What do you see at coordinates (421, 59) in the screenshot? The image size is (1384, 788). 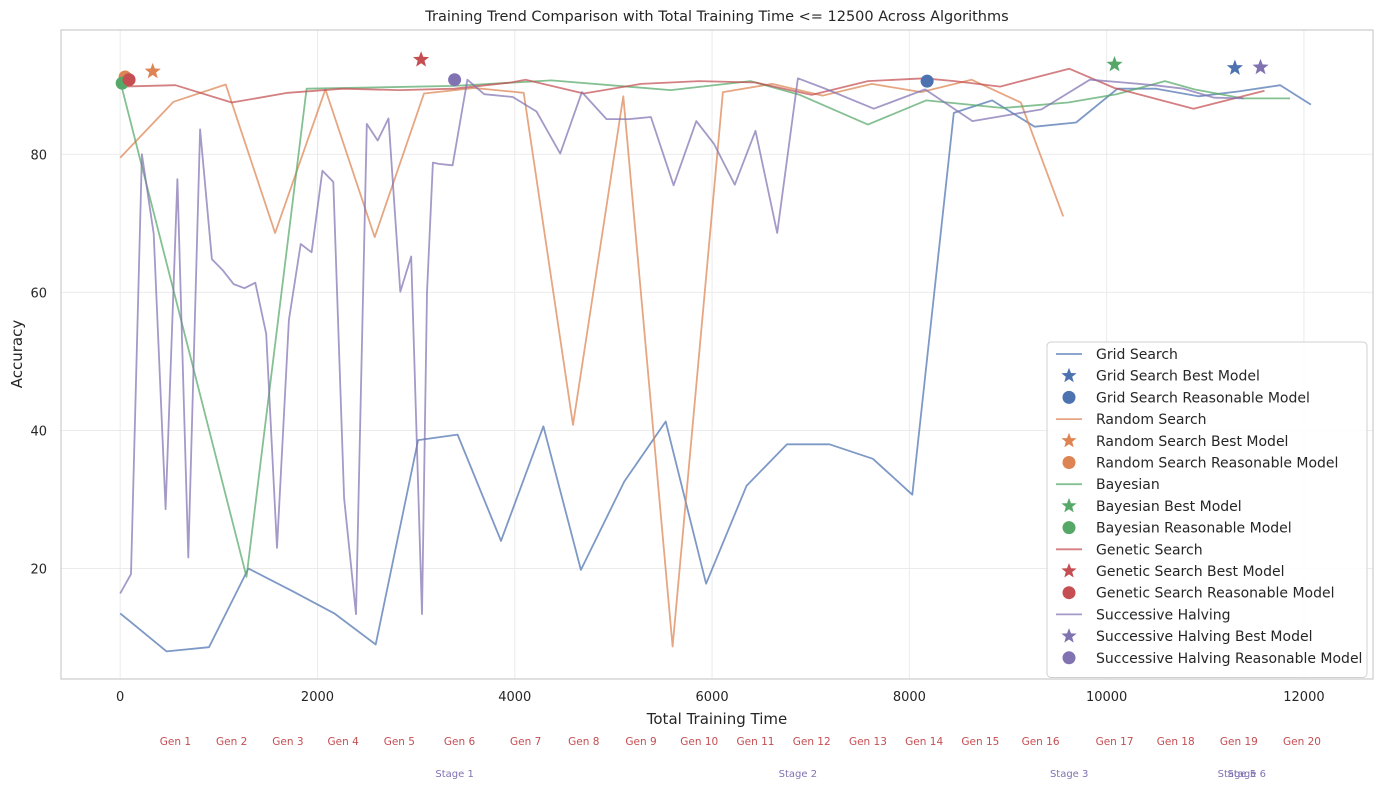 I see `best-model-marker-genetic-search` at bounding box center [421, 59].